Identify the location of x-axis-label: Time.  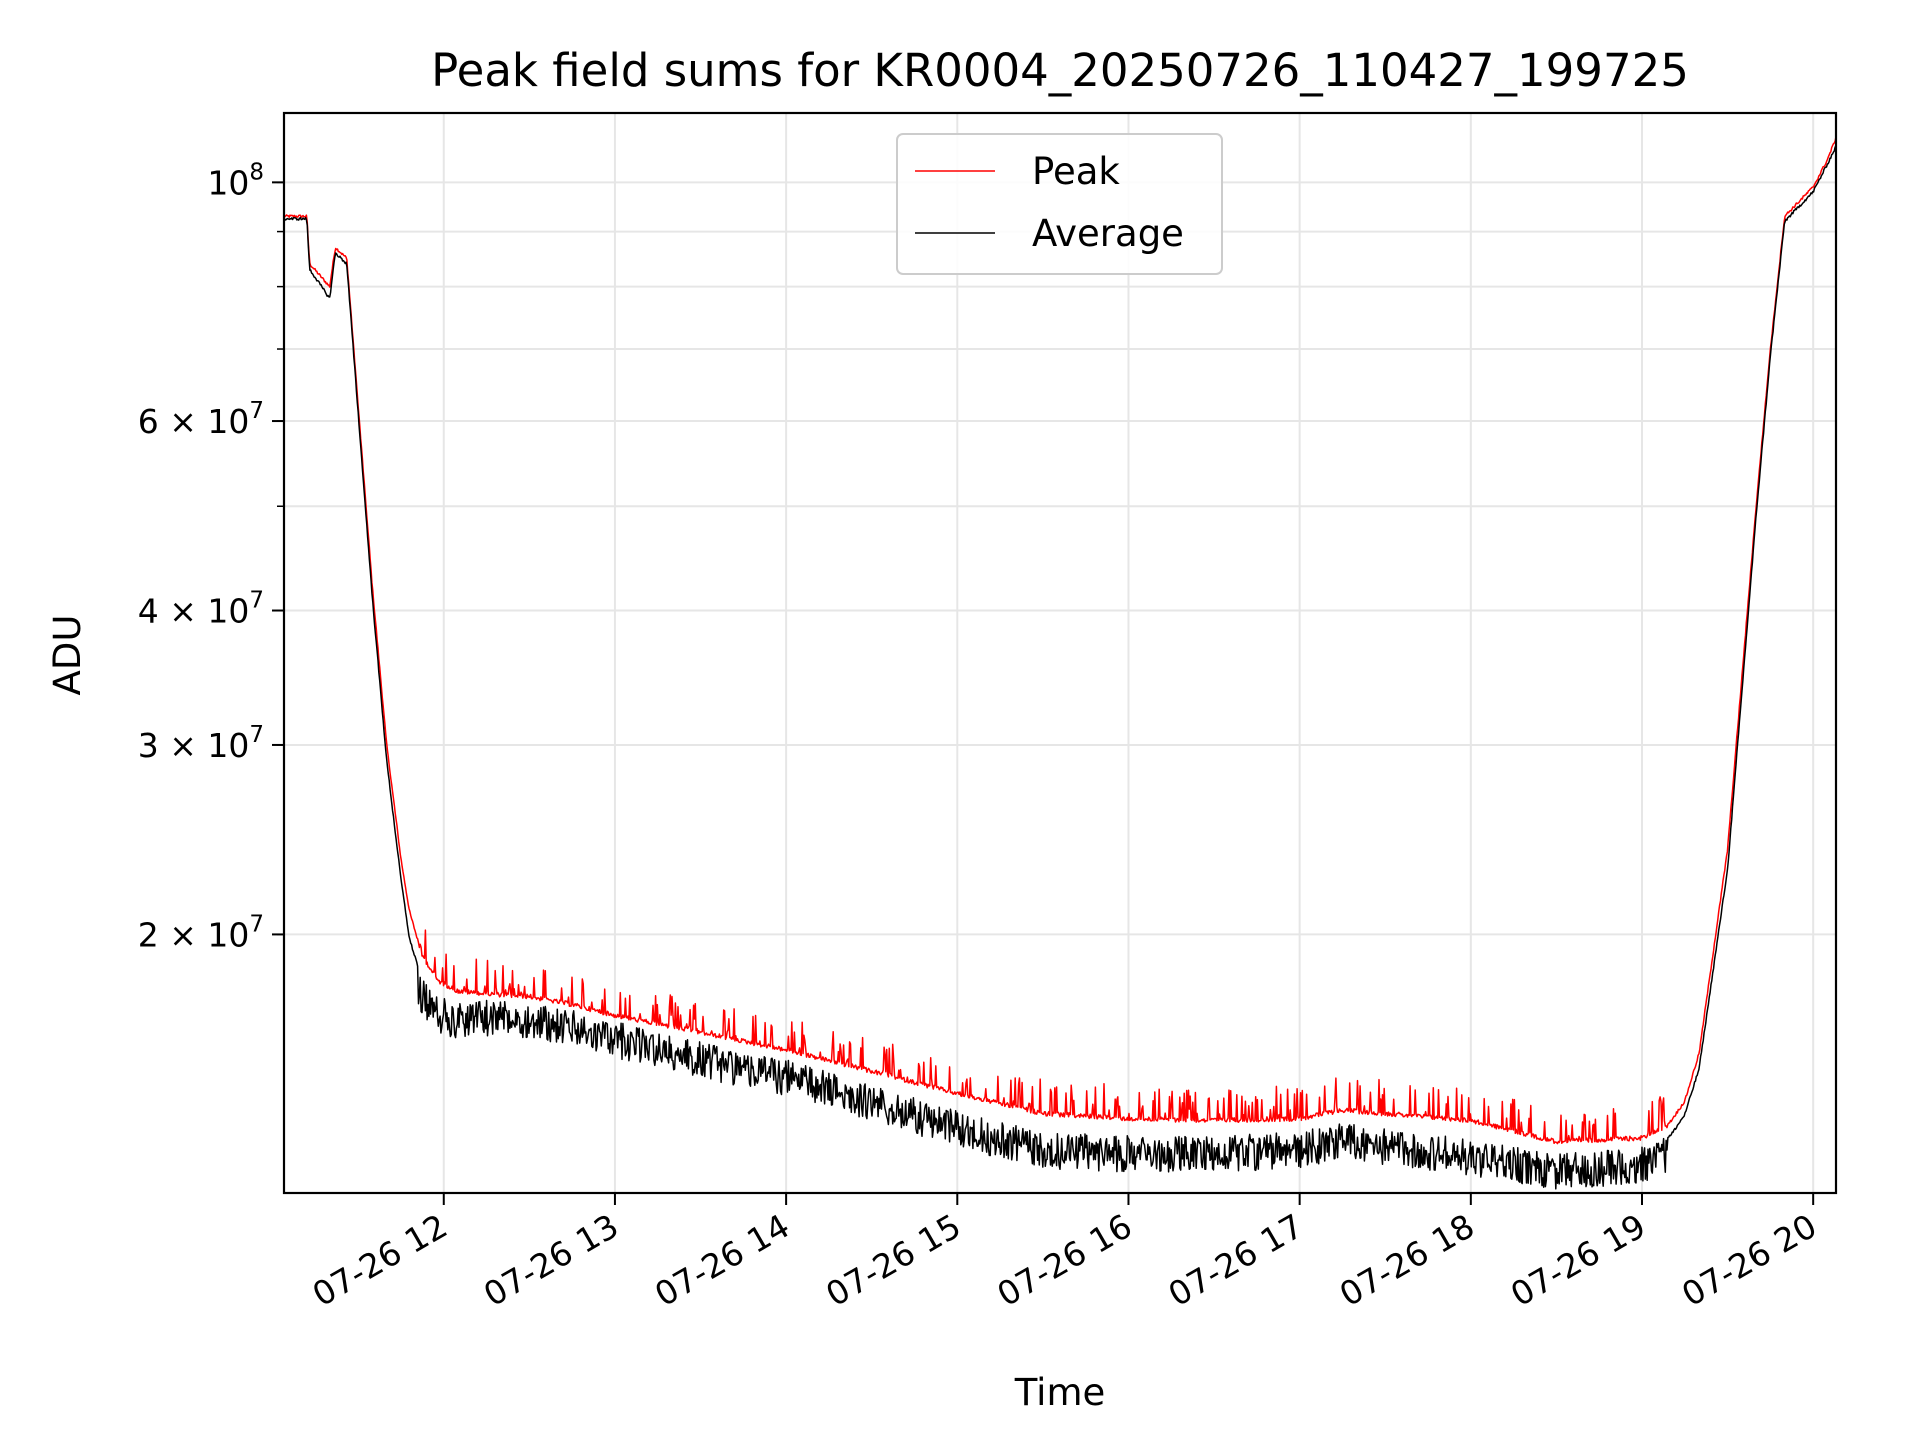
(1060, 1392).